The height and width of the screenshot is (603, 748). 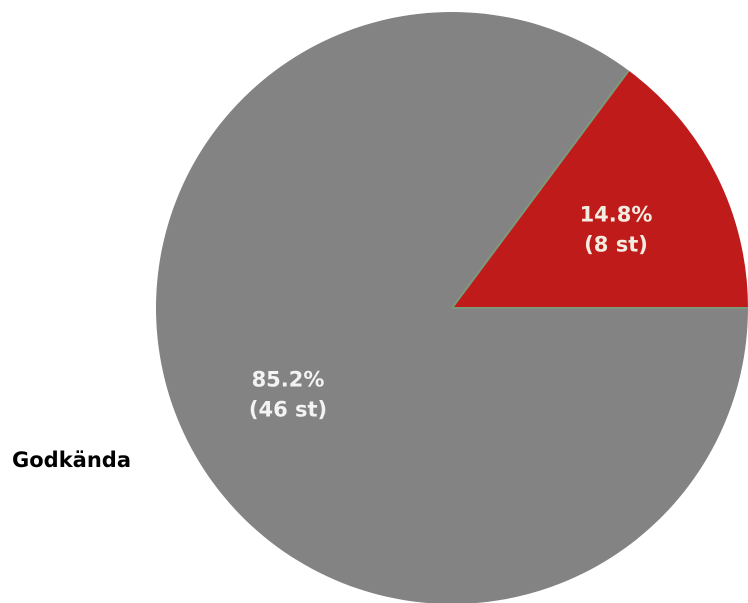 I want to click on slice-0-percent-label: 14.8%, so click(x=616, y=215).